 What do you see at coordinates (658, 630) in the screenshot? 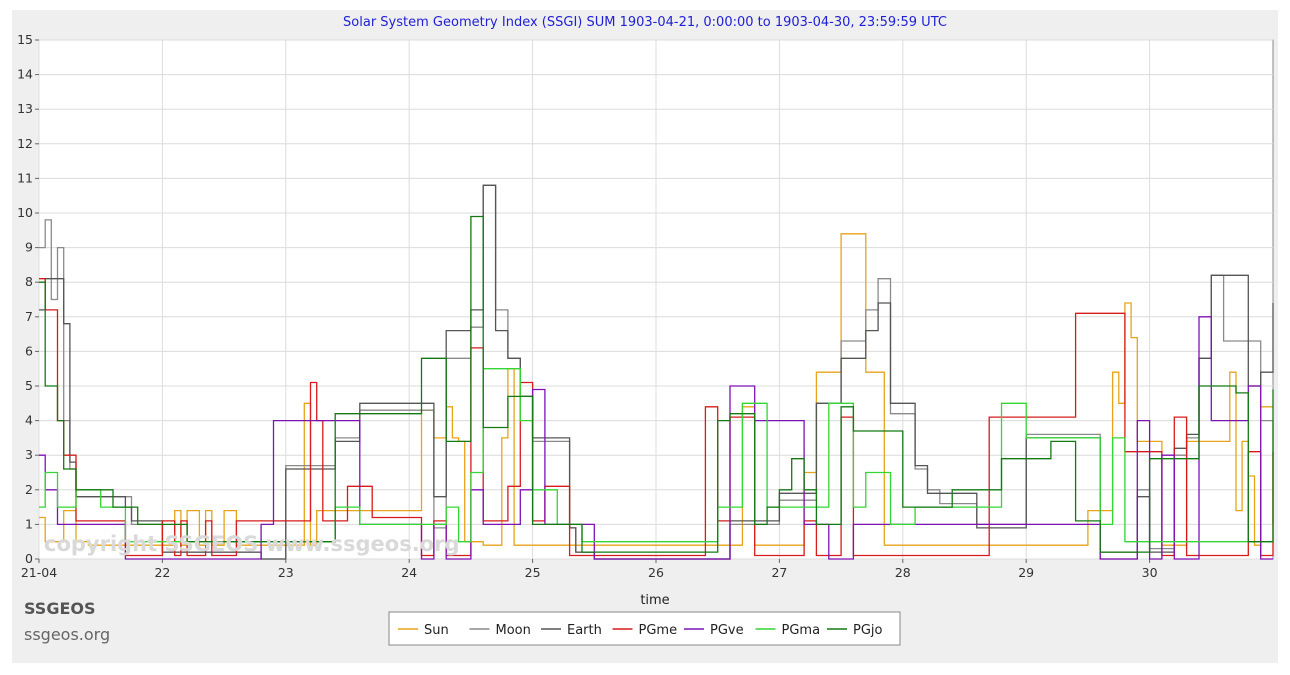
I see `legend-label-pgme: PGme` at bounding box center [658, 630].